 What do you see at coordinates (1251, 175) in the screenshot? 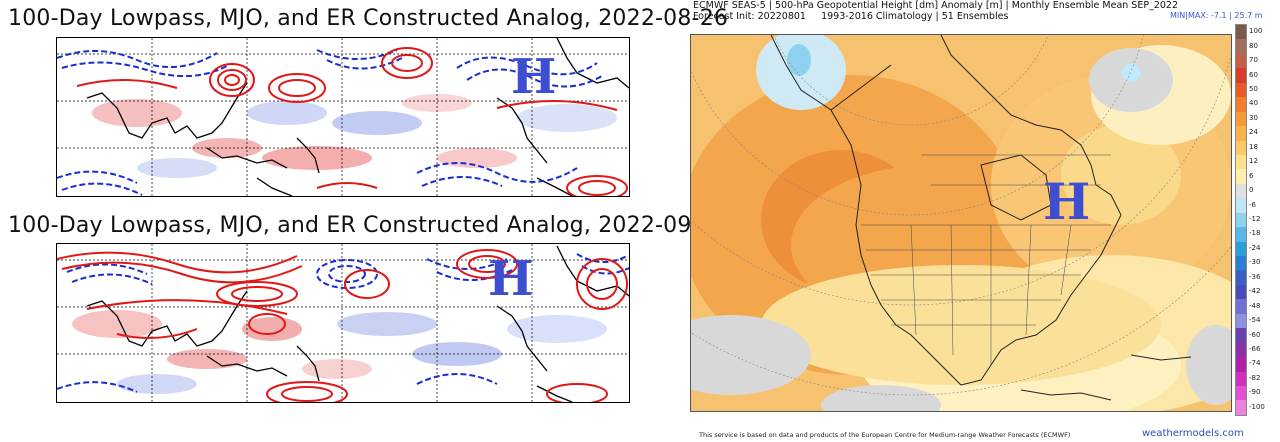
I see `colorbar-label: 6` at bounding box center [1251, 175].